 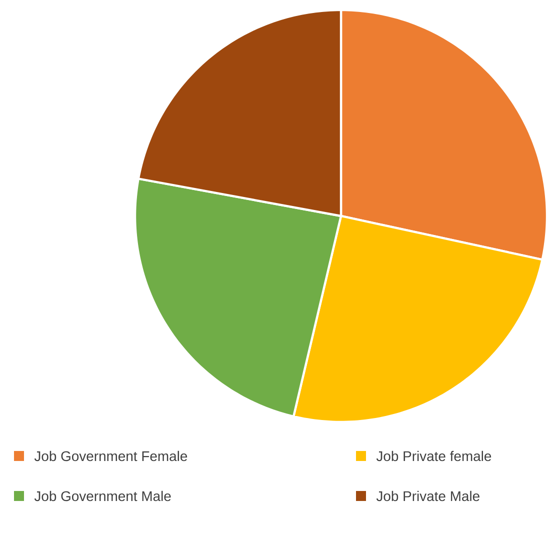 I want to click on legend-label: Job Government Female, so click(x=111, y=456).